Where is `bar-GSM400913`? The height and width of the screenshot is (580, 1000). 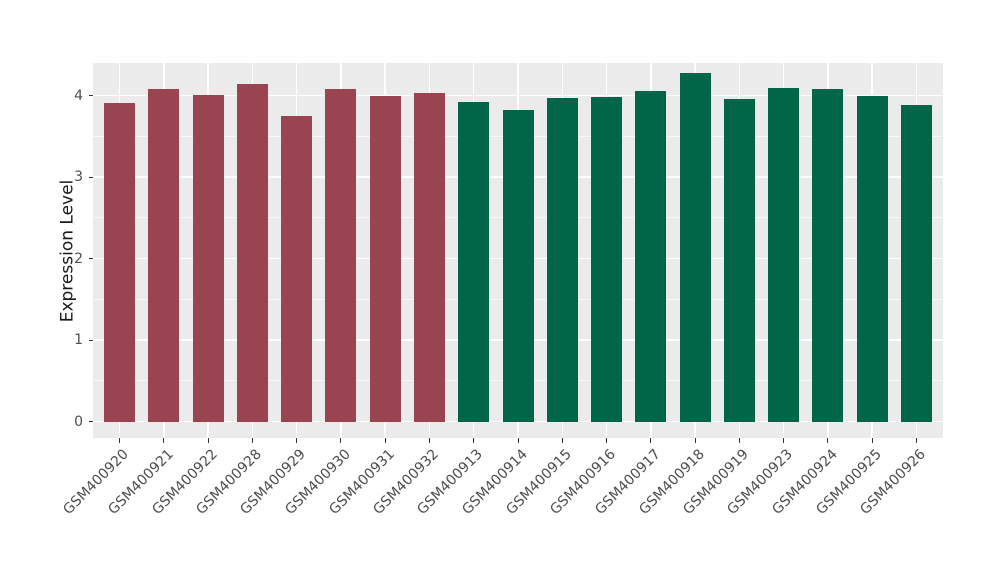 bar-GSM400913 is located at coordinates (474, 262).